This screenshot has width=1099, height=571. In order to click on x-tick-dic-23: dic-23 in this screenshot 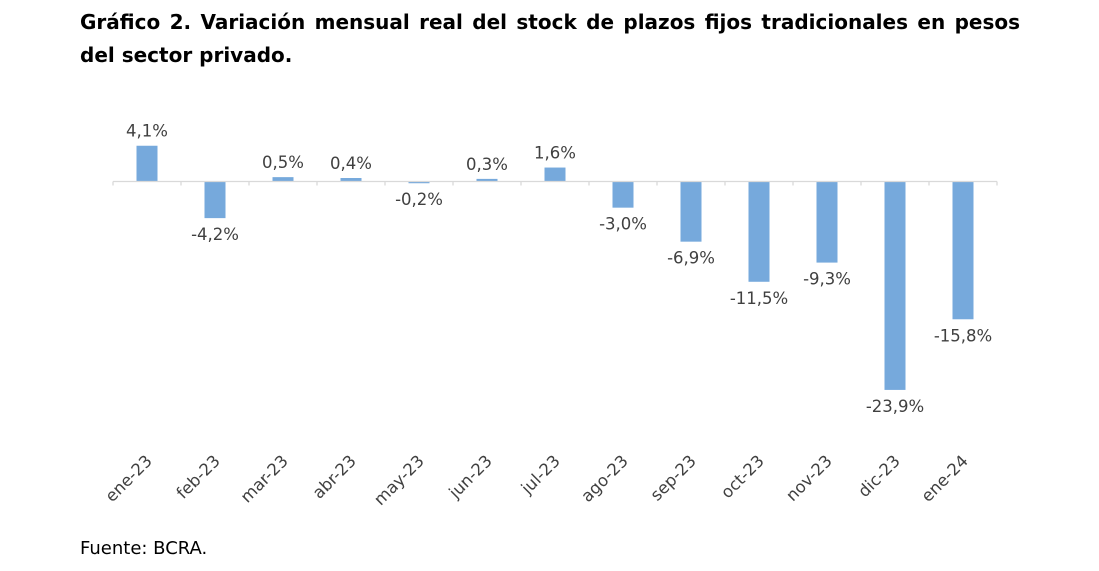, I will do `click(879, 476)`.